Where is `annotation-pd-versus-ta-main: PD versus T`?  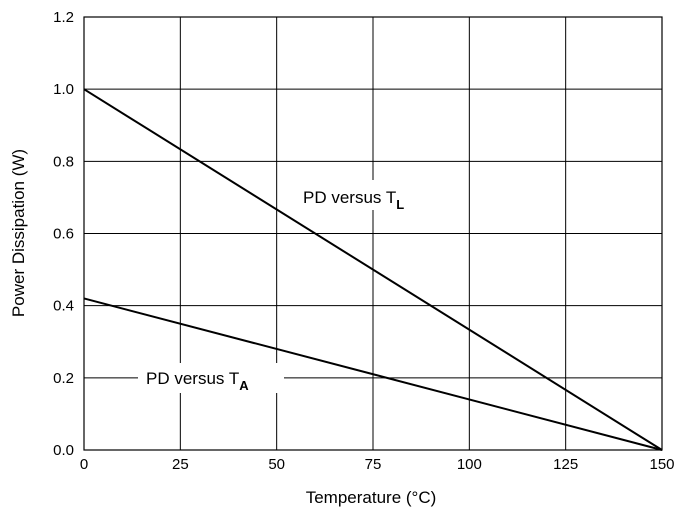
annotation-pd-versus-ta-main: PD versus T is located at coordinates (192, 378).